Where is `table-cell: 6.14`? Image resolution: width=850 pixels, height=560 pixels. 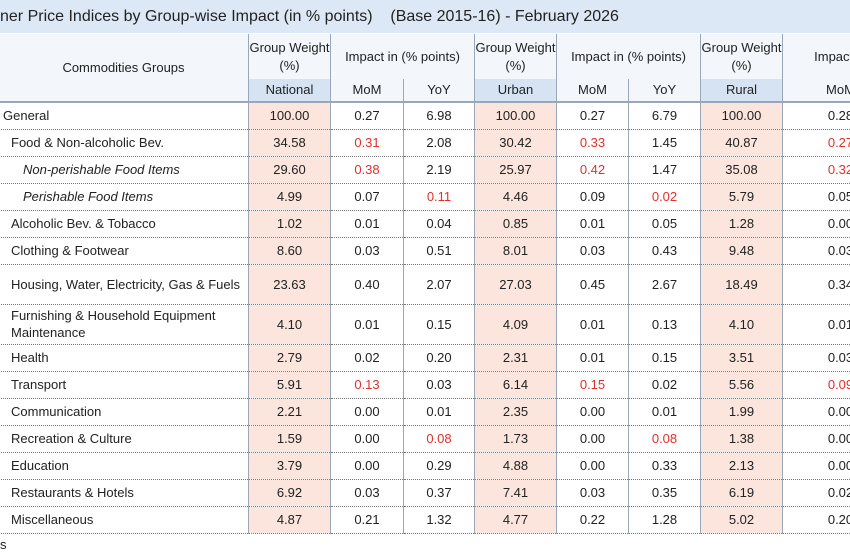
table-cell: 6.14 is located at coordinates (515, 384).